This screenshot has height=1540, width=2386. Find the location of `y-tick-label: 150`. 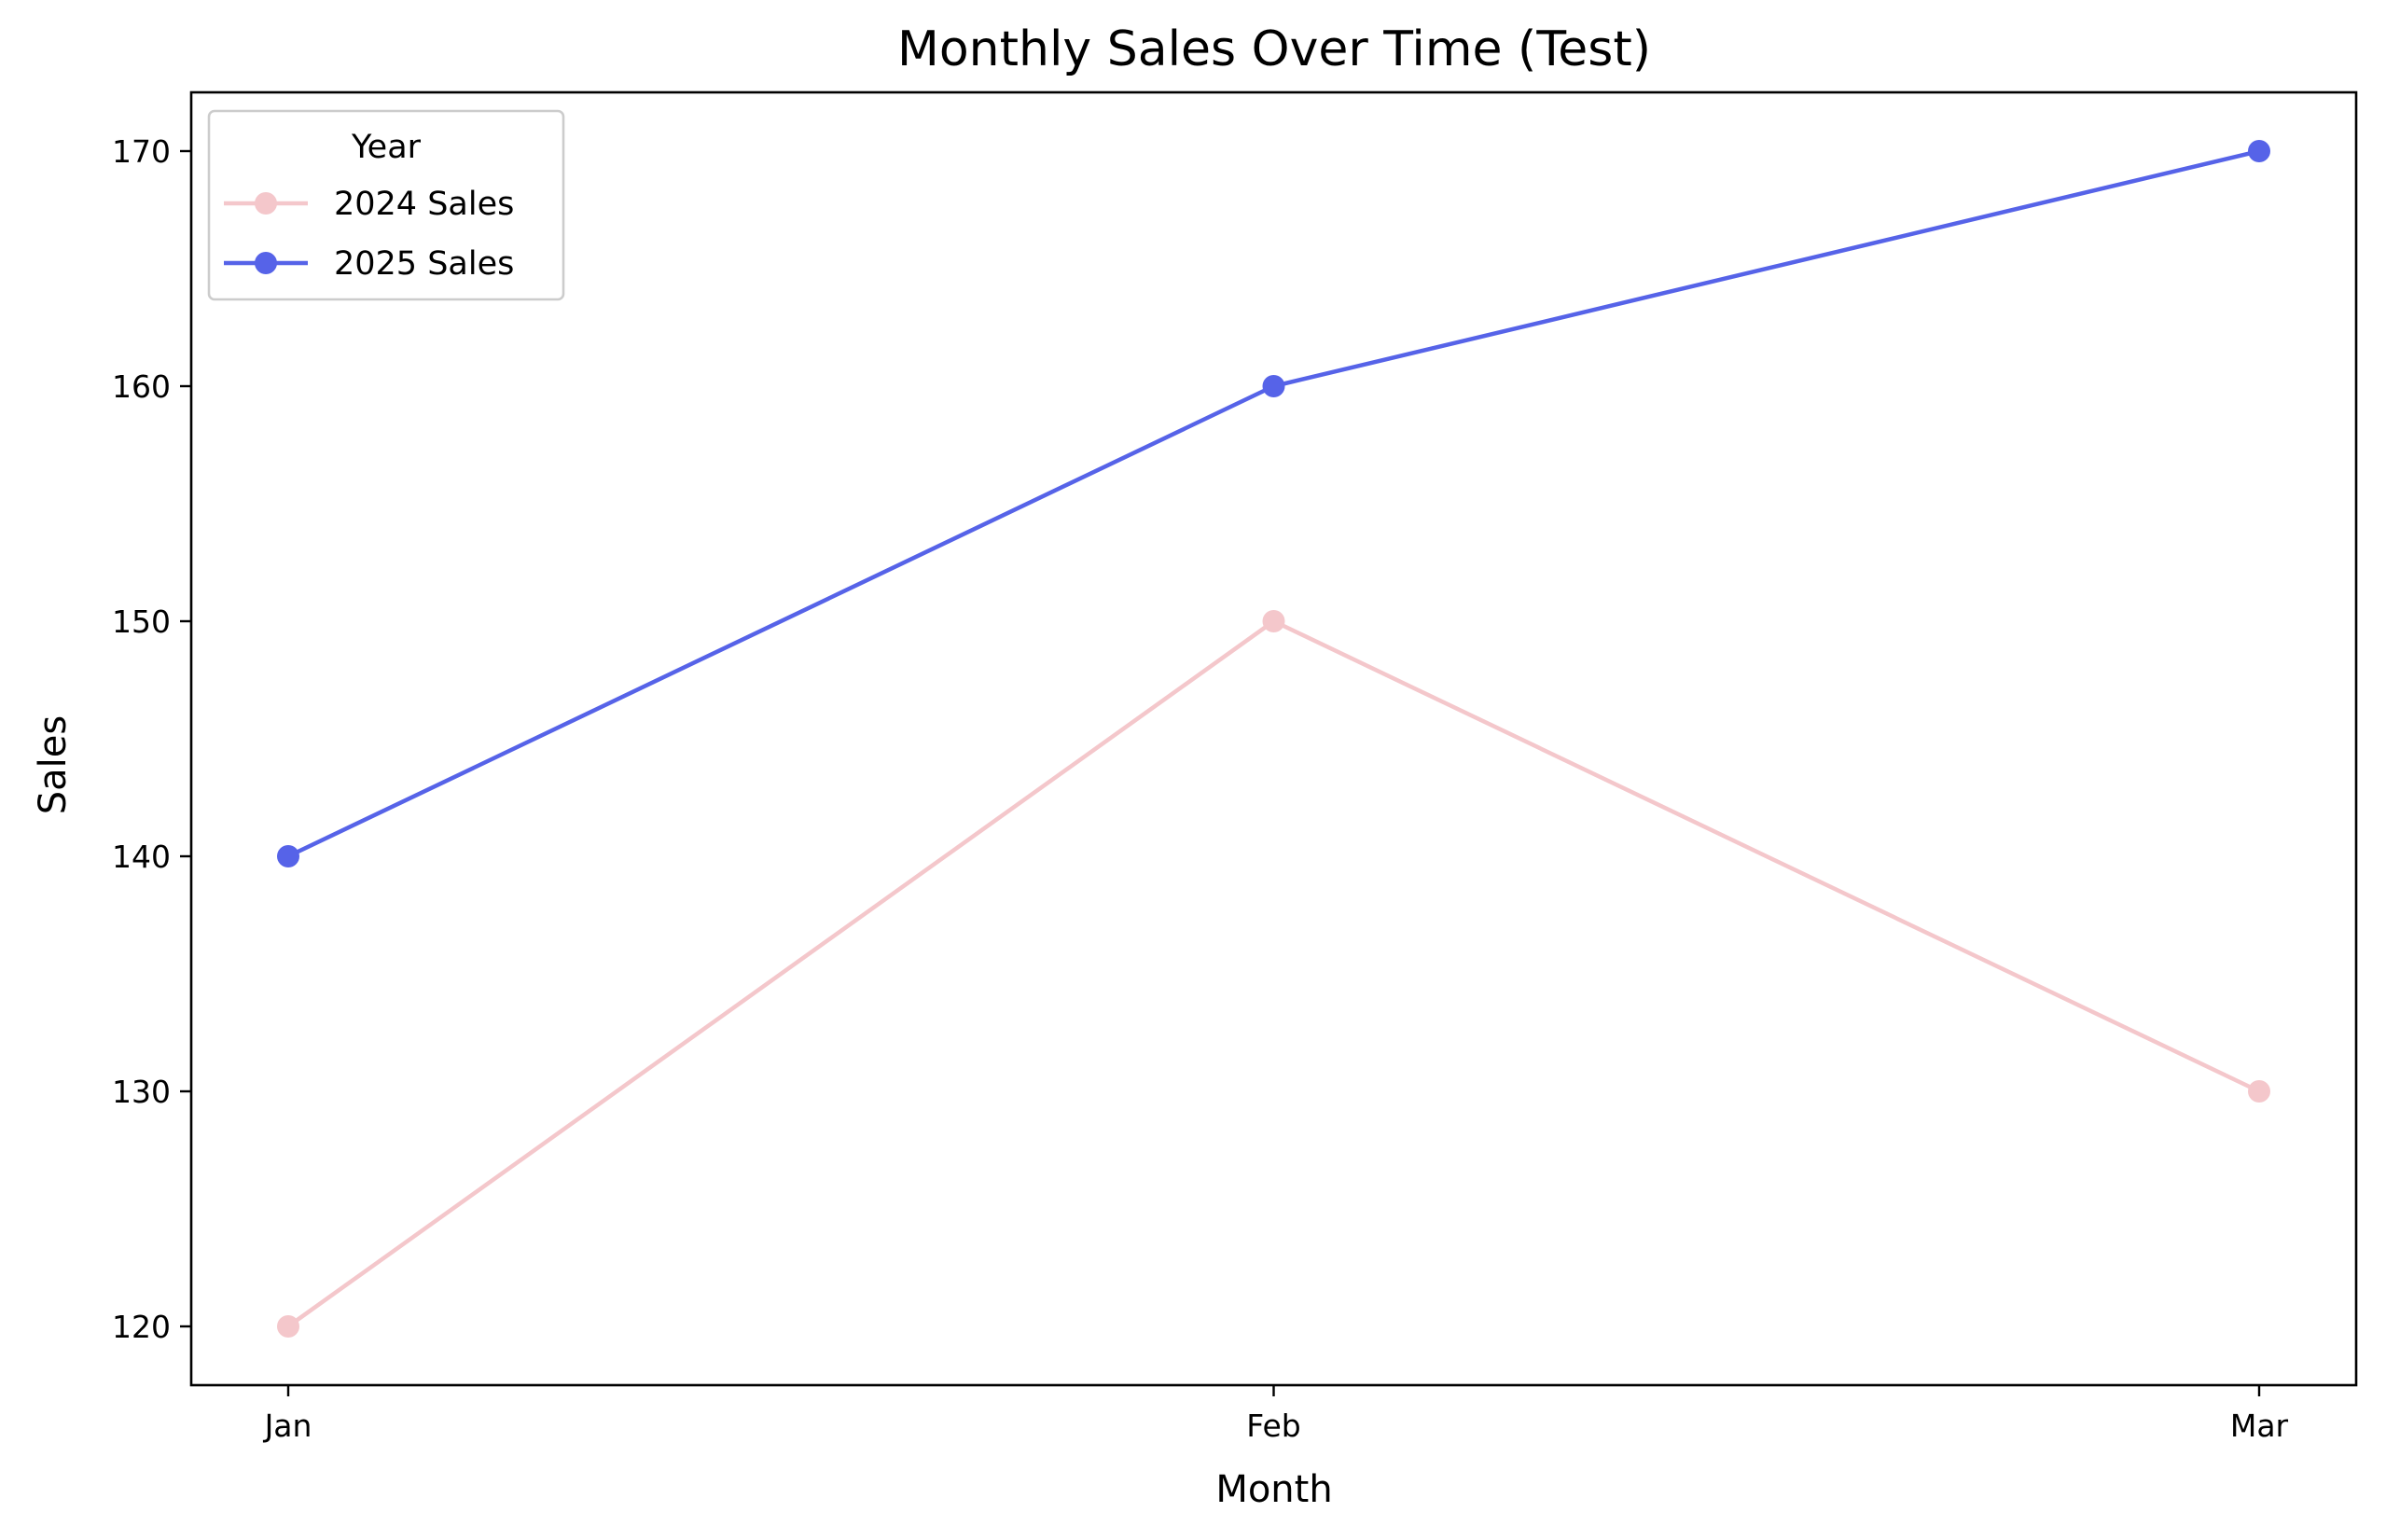

y-tick-label: 150 is located at coordinates (141, 622).